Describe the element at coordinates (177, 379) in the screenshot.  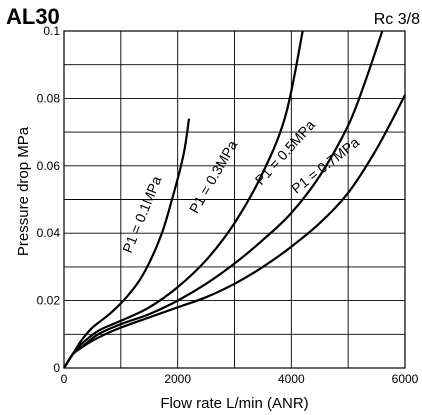
I see `x-tick-label: 2000` at that location.